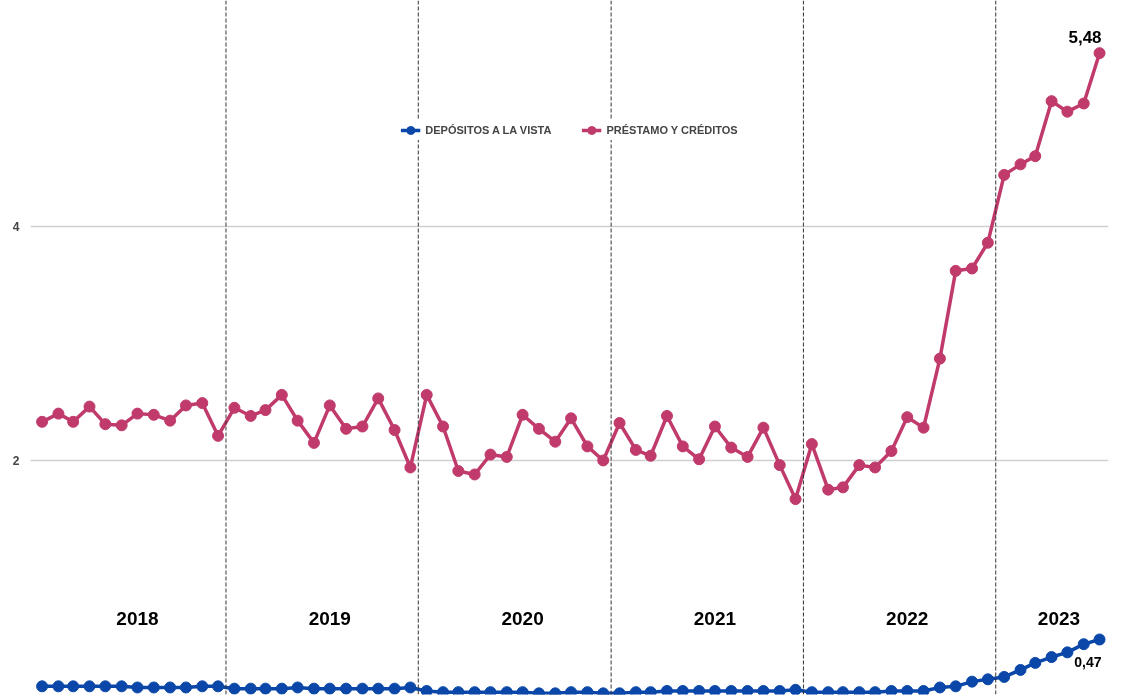 This screenshot has width=1122, height=700. Describe the element at coordinates (1085, 38) in the screenshot. I see `data-label: 5,48` at that location.